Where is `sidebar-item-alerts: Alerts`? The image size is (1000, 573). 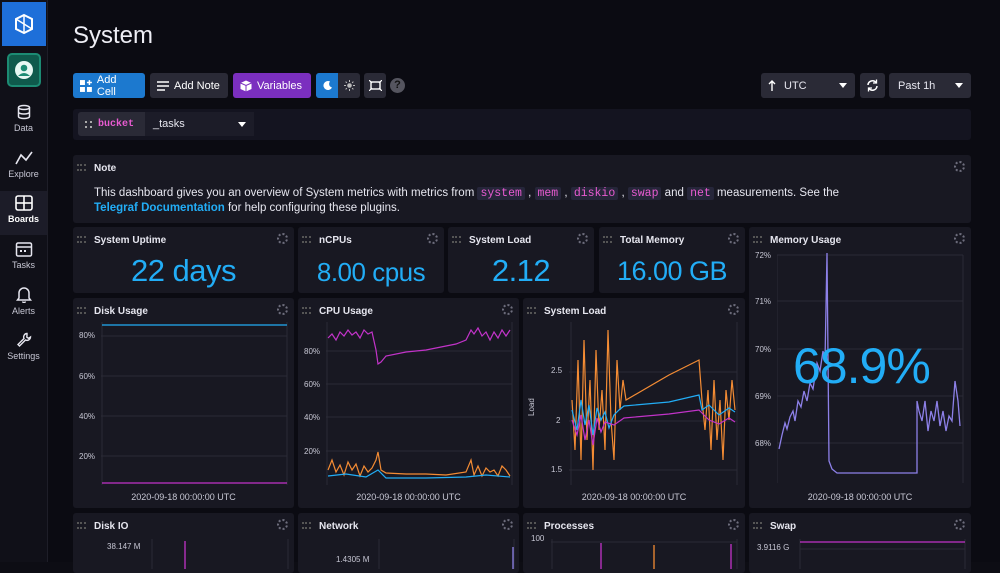
sidebar-item-alerts: Alerts is located at coordinates (23, 304).